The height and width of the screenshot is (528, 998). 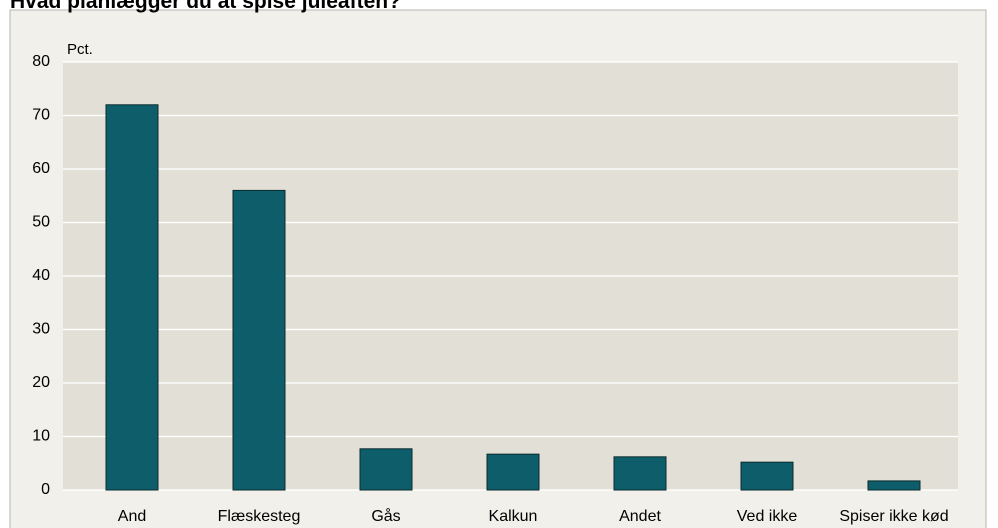 I want to click on y-tick-label: 40, so click(x=41, y=275).